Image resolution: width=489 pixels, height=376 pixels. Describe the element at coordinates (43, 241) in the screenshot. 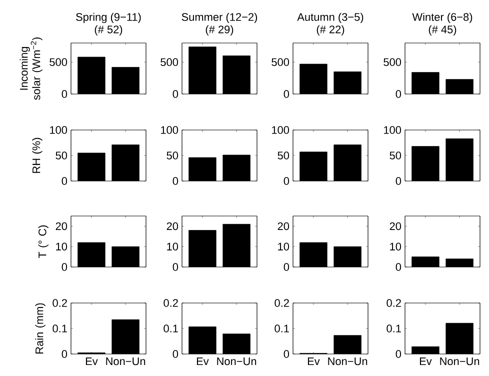

I see `y-axis-title: T (° C)` at that location.